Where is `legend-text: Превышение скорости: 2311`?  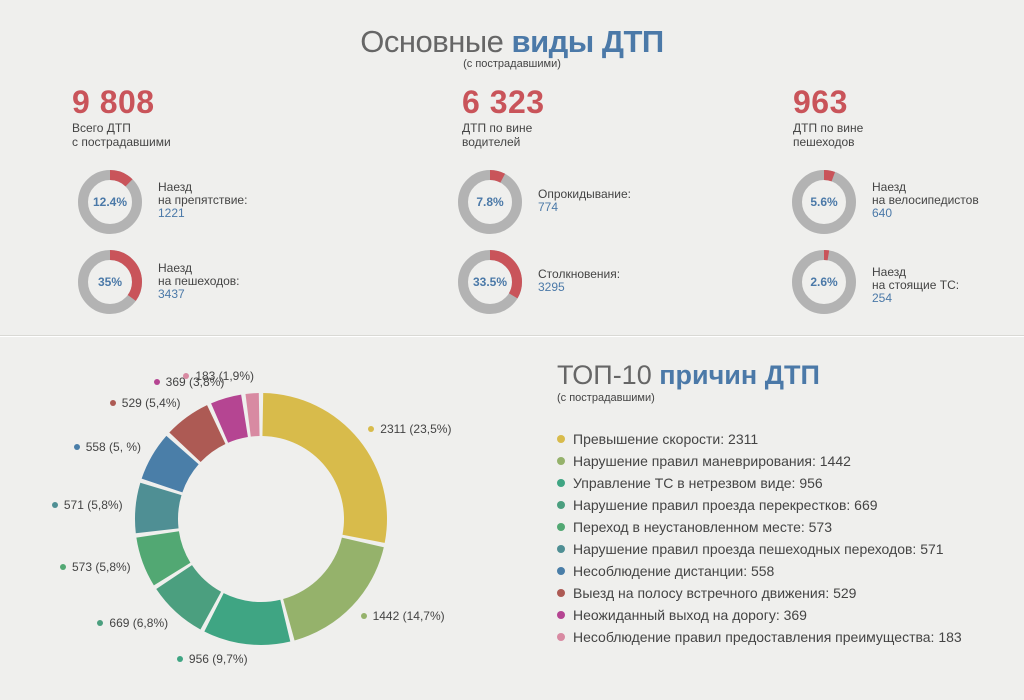
legend-text: Превышение скорости: 2311 is located at coordinates (666, 439).